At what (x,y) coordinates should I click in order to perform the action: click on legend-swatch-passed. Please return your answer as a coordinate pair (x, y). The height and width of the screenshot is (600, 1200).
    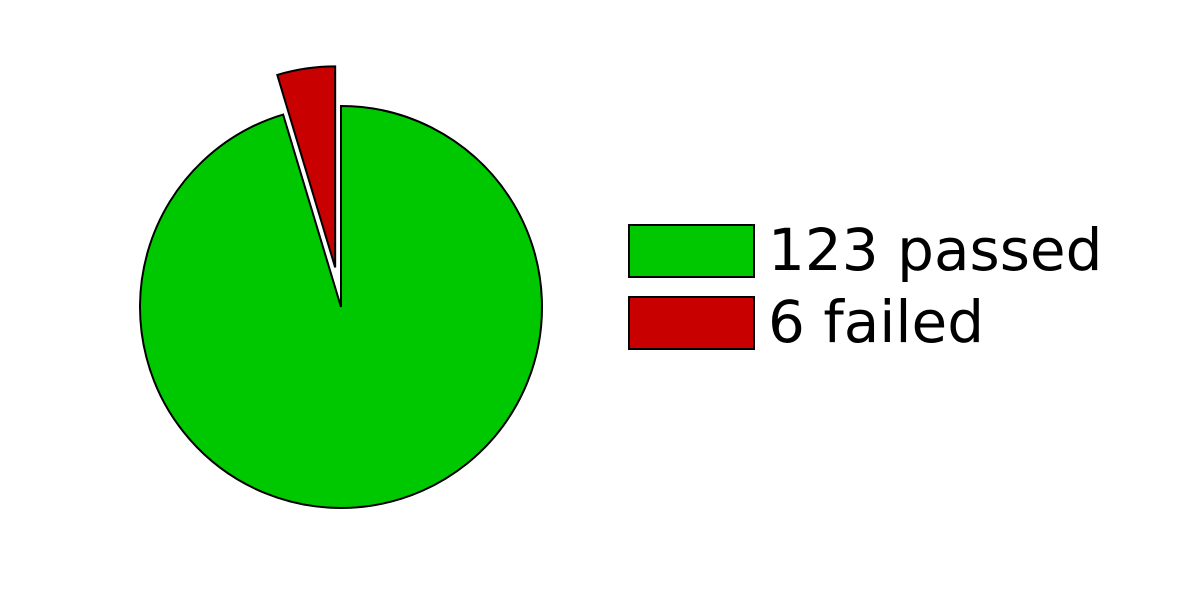
    Looking at the image, I should click on (691, 251).